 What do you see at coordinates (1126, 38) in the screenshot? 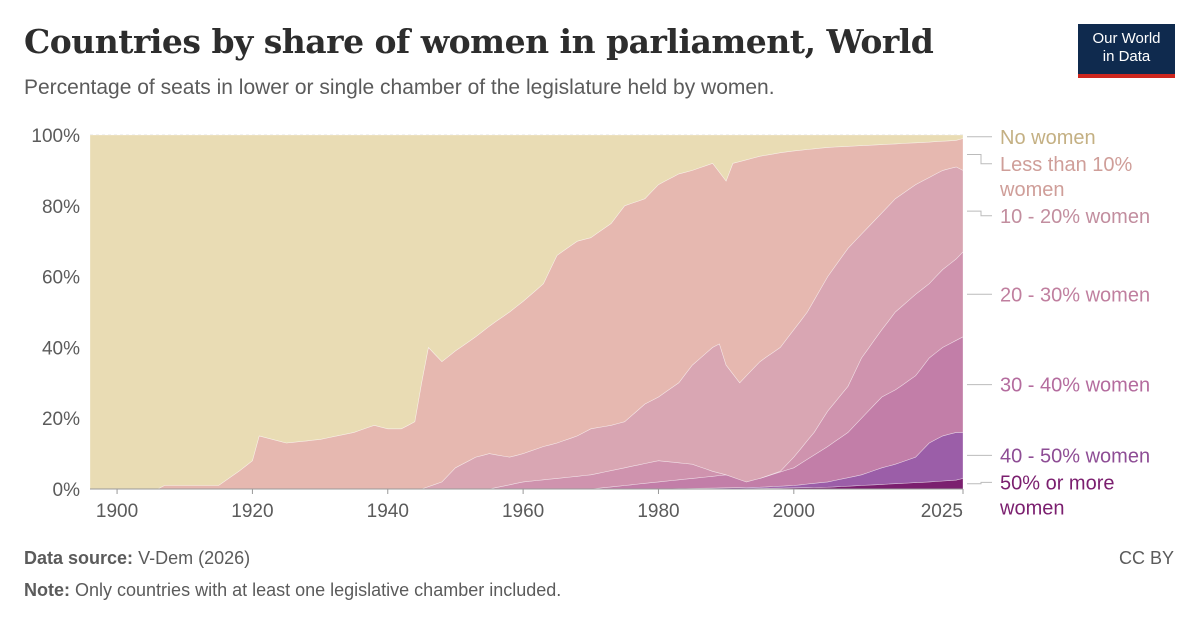
I see `logo-line-1: Our World` at bounding box center [1126, 38].